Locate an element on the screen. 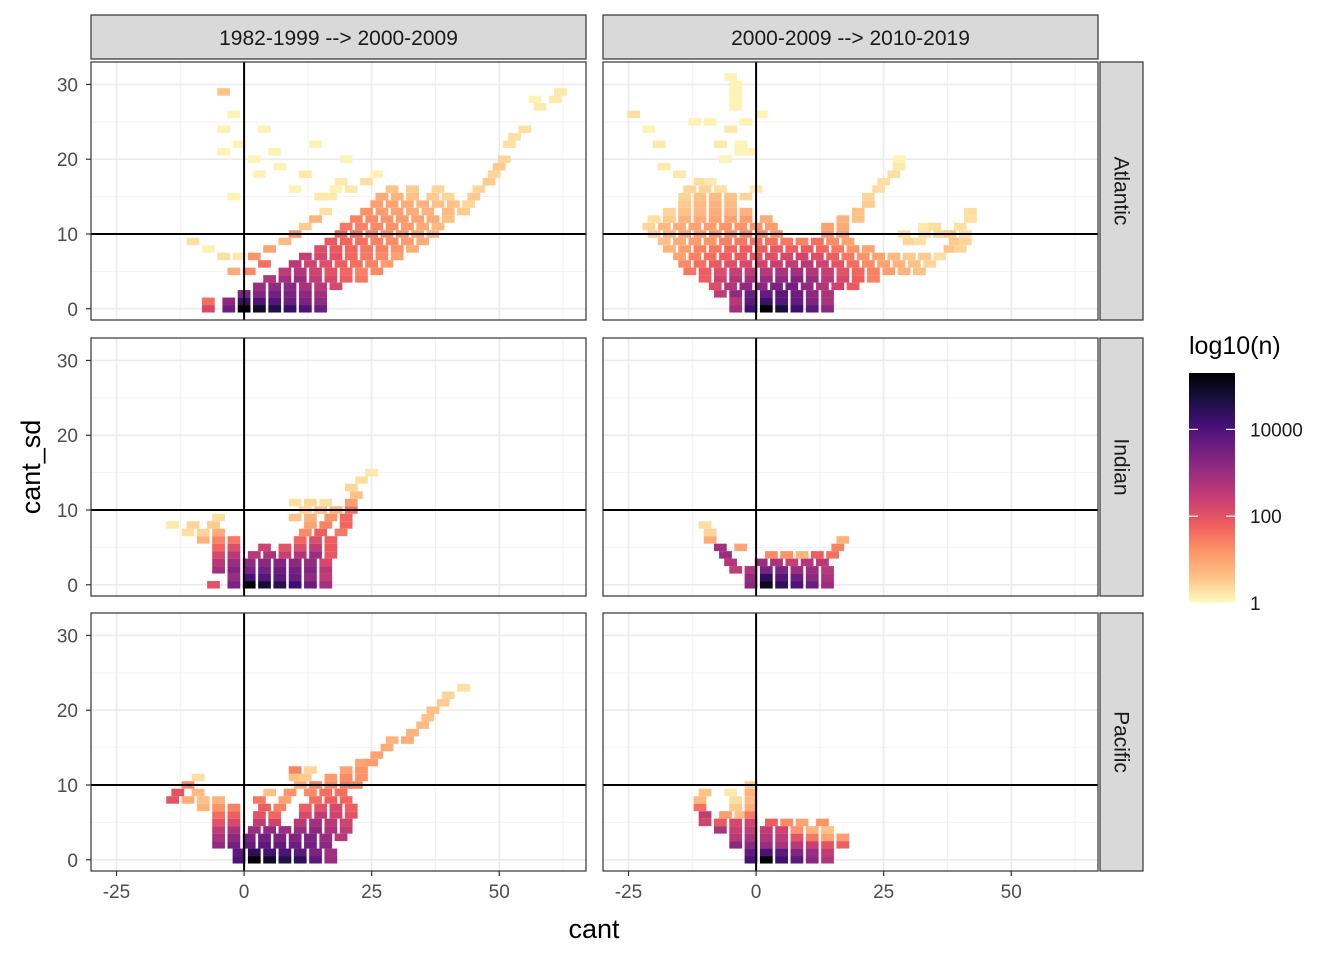 Image resolution: width=1344 pixels, height=960 pixels. y-tick-label: 30 is located at coordinates (67, 85).